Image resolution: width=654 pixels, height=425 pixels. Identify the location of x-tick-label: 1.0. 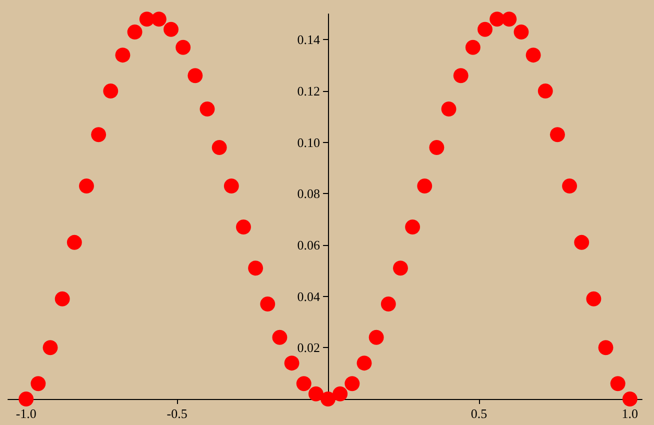
(630, 413).